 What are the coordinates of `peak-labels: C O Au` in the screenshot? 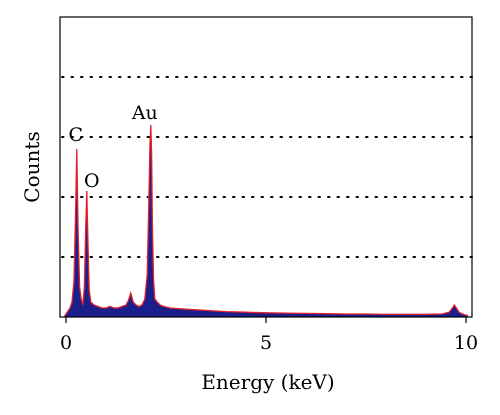 It's located at (113, 147).